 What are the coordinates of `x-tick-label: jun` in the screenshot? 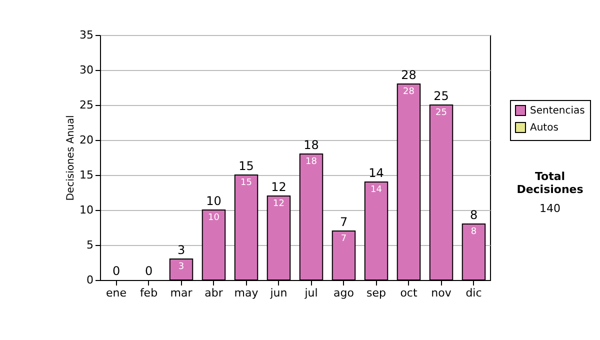 It's located at (278, 293).